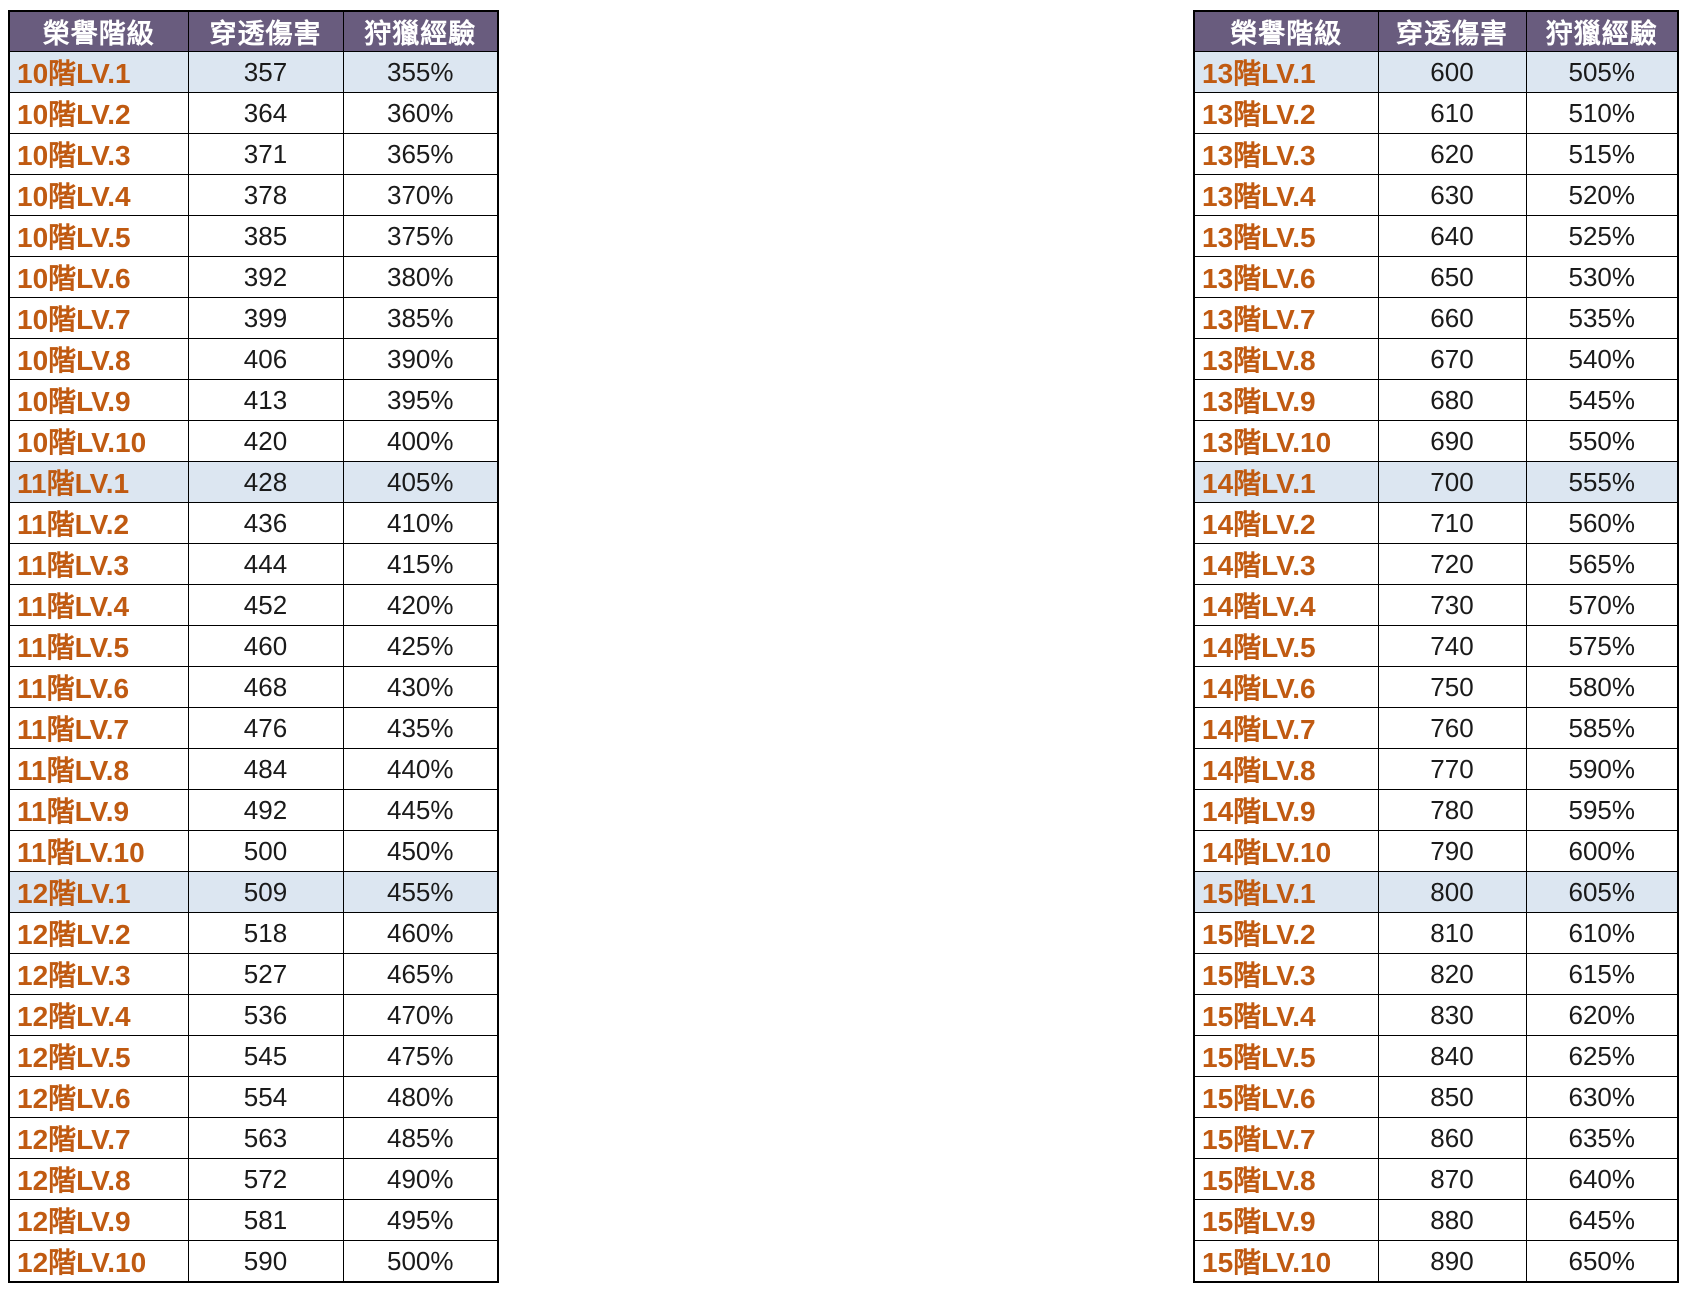  What do you see at coordinates (420, 687) in the screenshot?
I see `exp-cell: 430%` at bounding box center [420, 687].